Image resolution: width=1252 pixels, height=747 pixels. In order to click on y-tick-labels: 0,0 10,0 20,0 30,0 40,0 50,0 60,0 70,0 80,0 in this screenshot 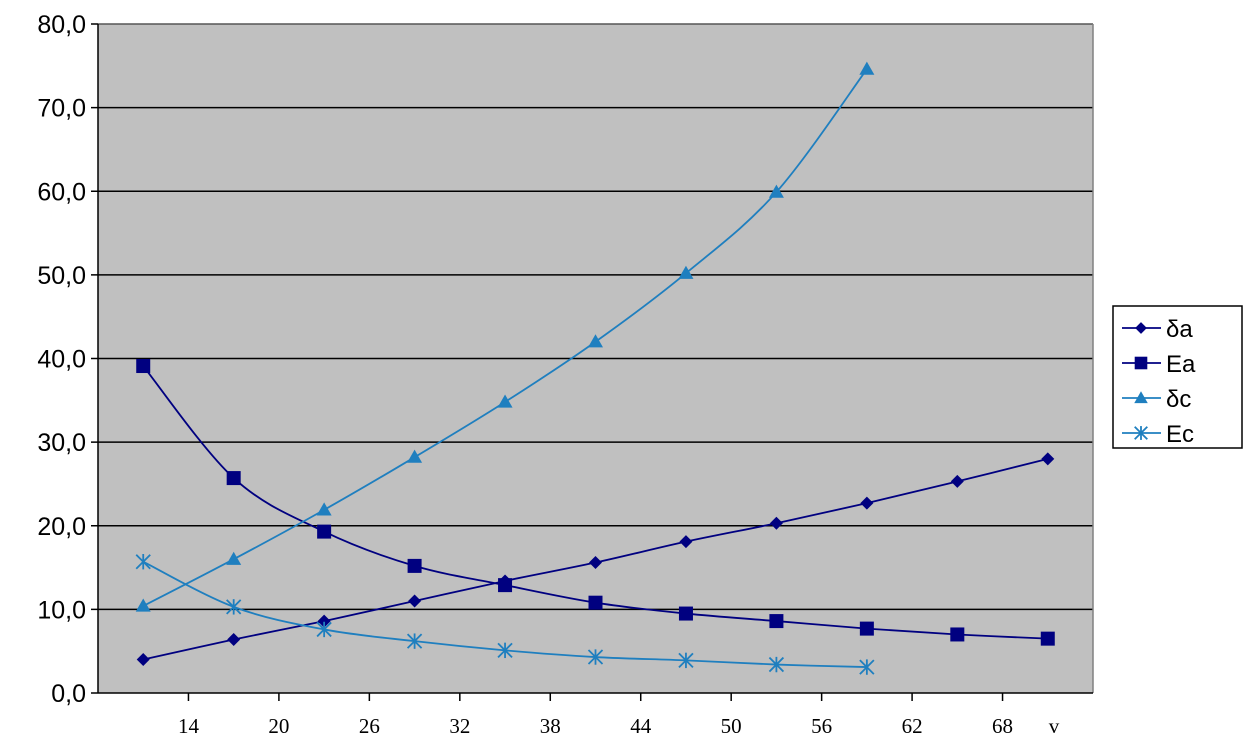, I will do `click(61, 359)`.